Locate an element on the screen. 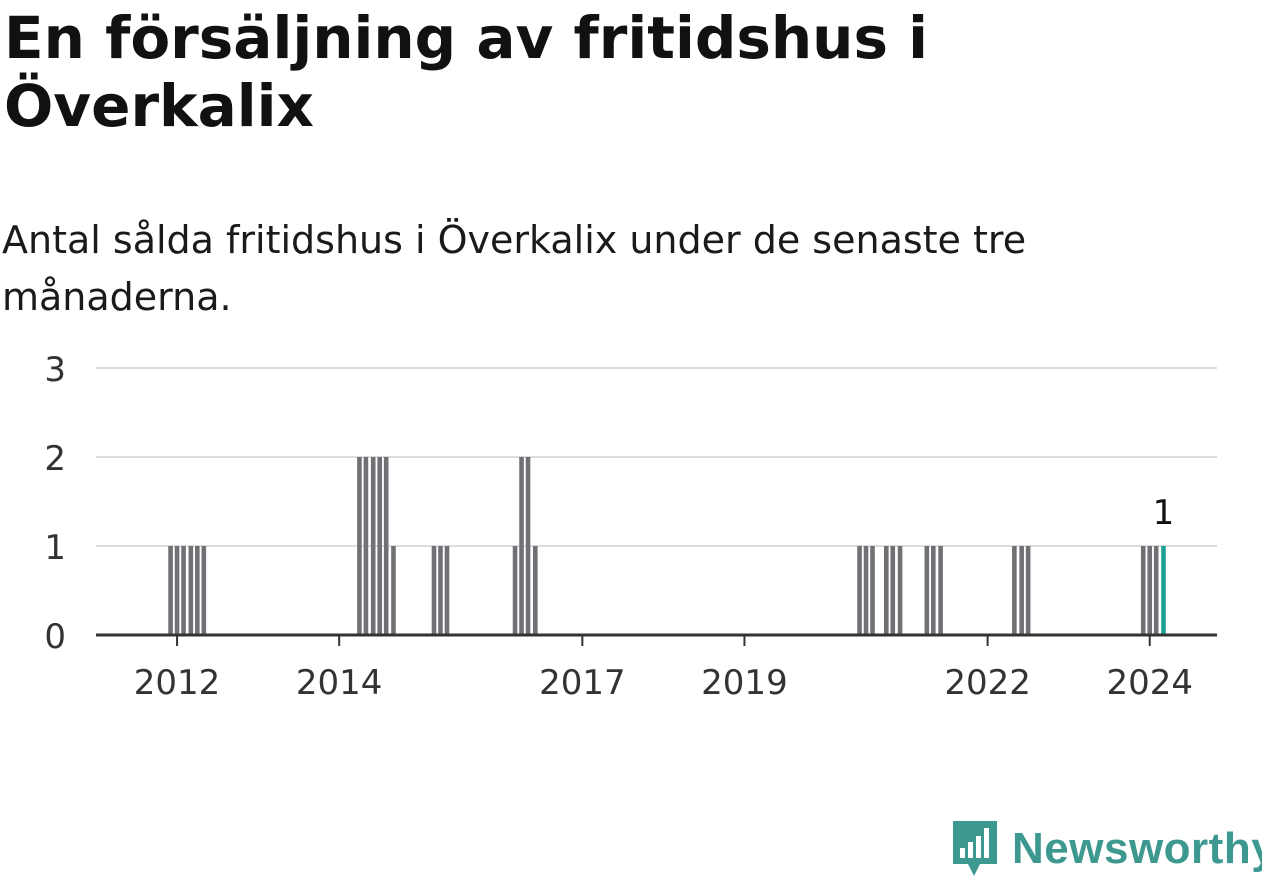 The height and width of the screenshot is (880, 1262). y-tick-label: 3 is located at coordinates (55, 370).